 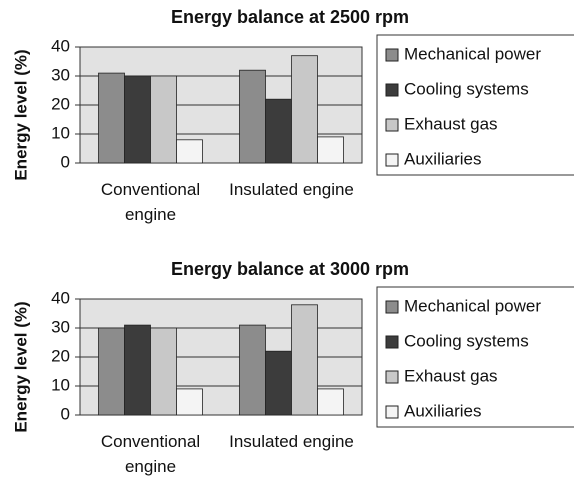 I want to click on chart-title: Energy balance at 2500 rpm, so click(x=290, y=17).